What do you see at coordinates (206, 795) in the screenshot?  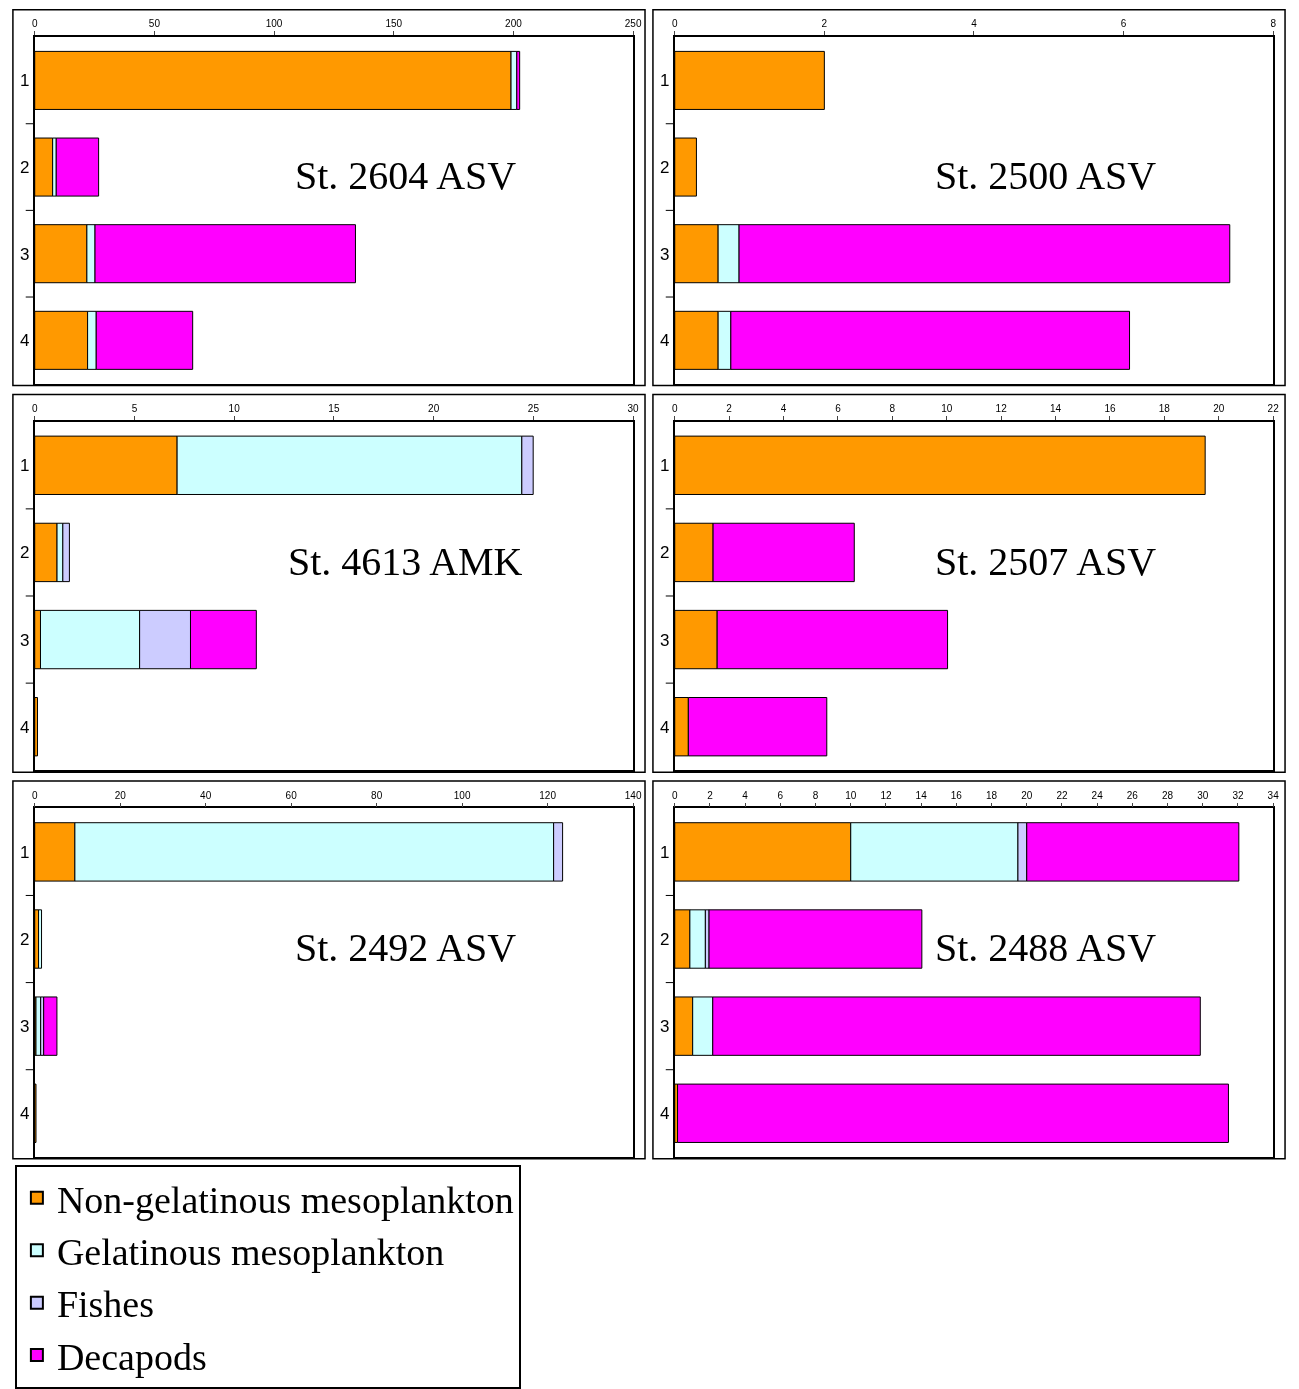 I see `x-tick-label: 40` at bounding box center [206, 795].